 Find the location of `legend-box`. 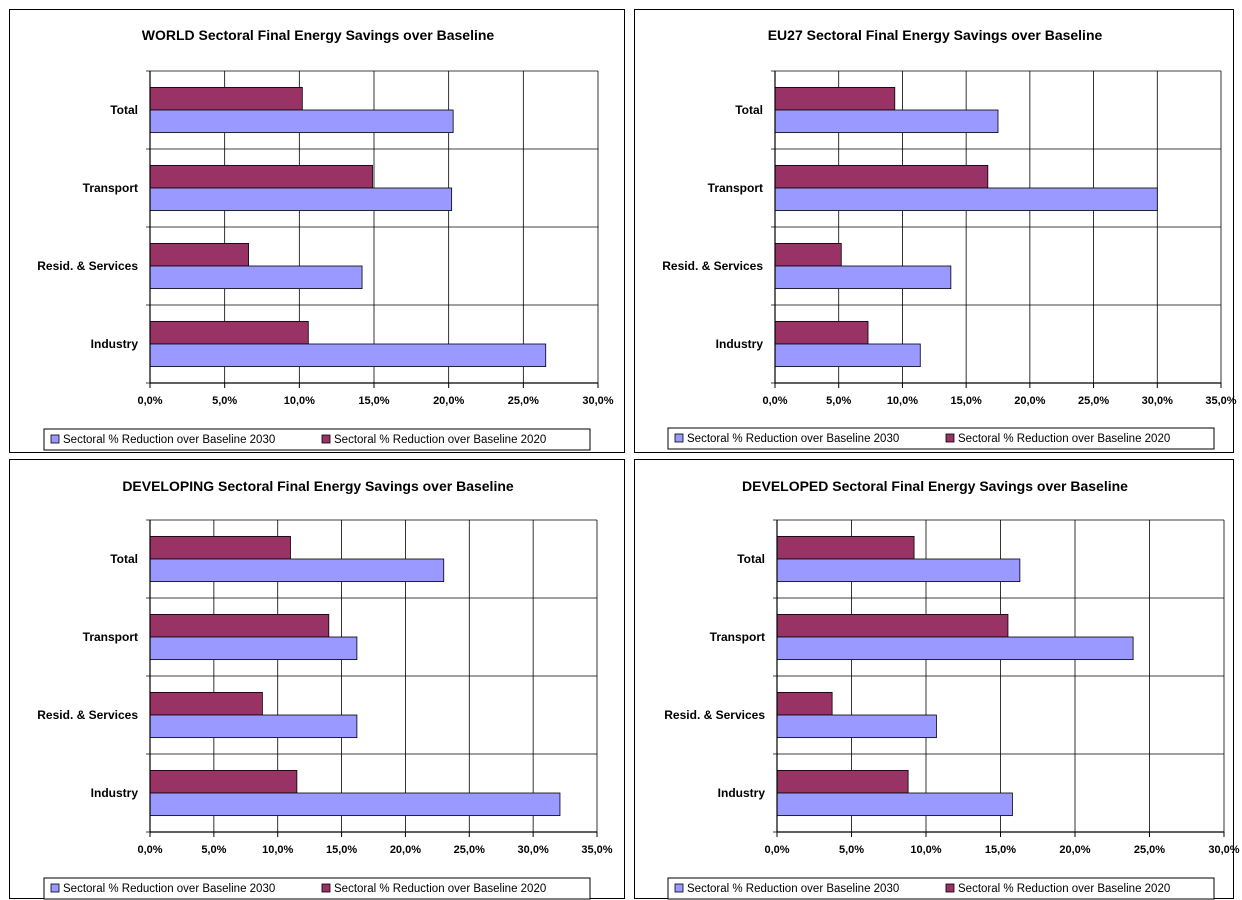

legend-box is located at coordinates (317, 439).